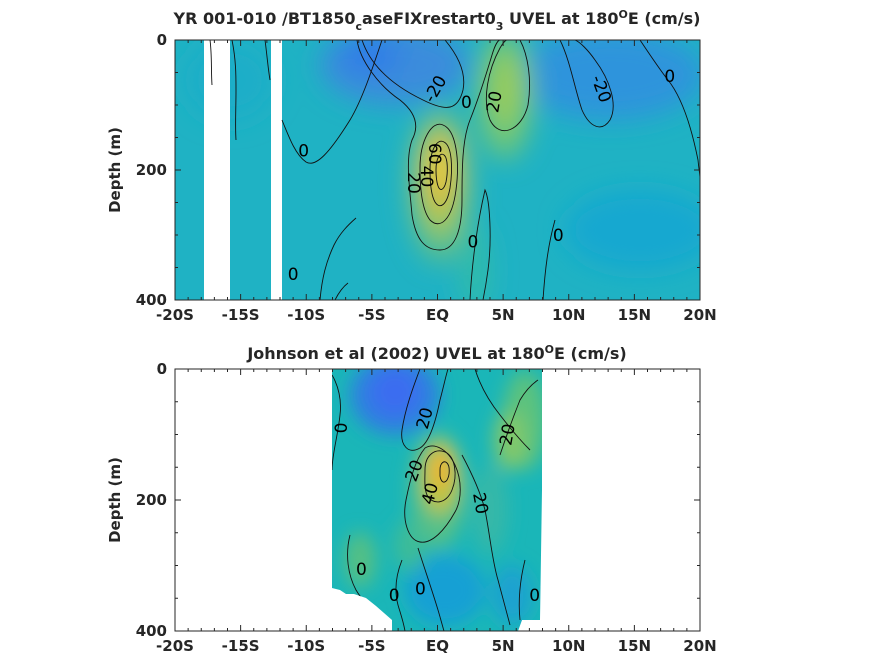  Describe the element at coordinates (217, 170) in the screenshot. I see `missing-column` at that location.